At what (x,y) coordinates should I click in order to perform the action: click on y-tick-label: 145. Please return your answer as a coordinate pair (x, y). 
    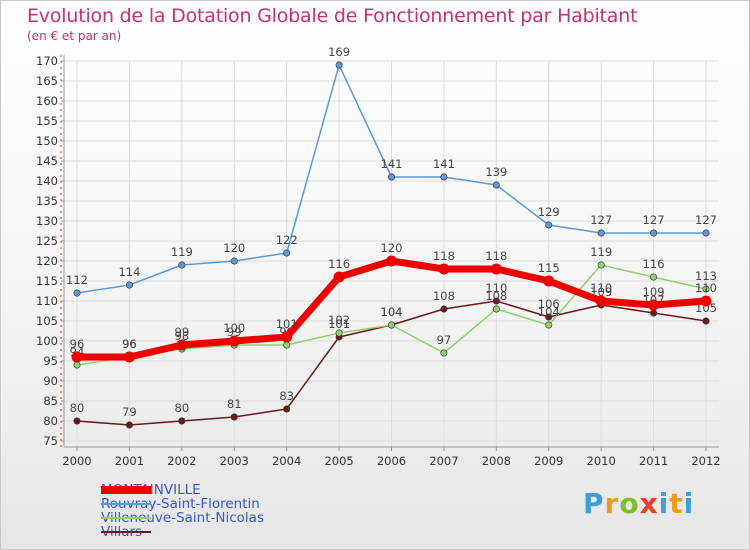
    Looking at the image, I should click on (47, 161).